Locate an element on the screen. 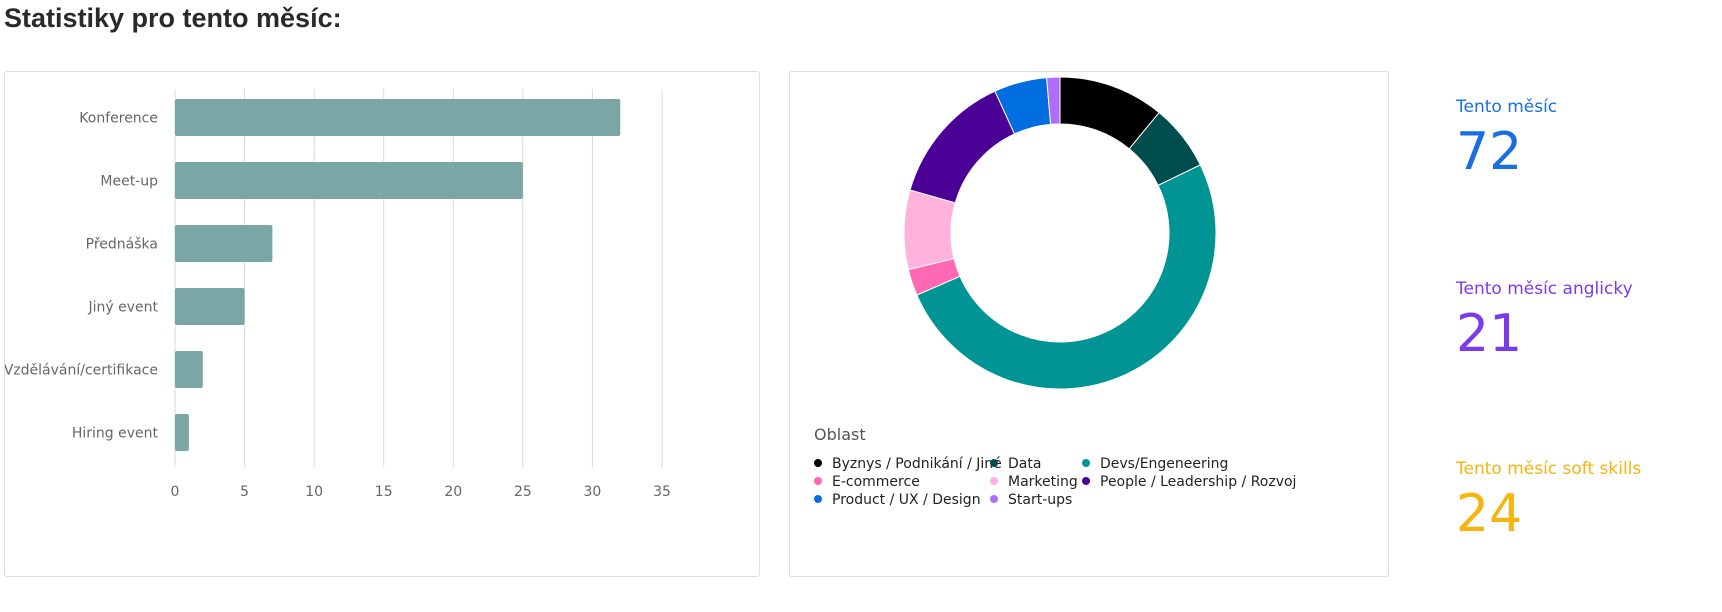 The image size is (1722, 612). legend-label: Product / UX / Design is located at coordinates (906, 500).